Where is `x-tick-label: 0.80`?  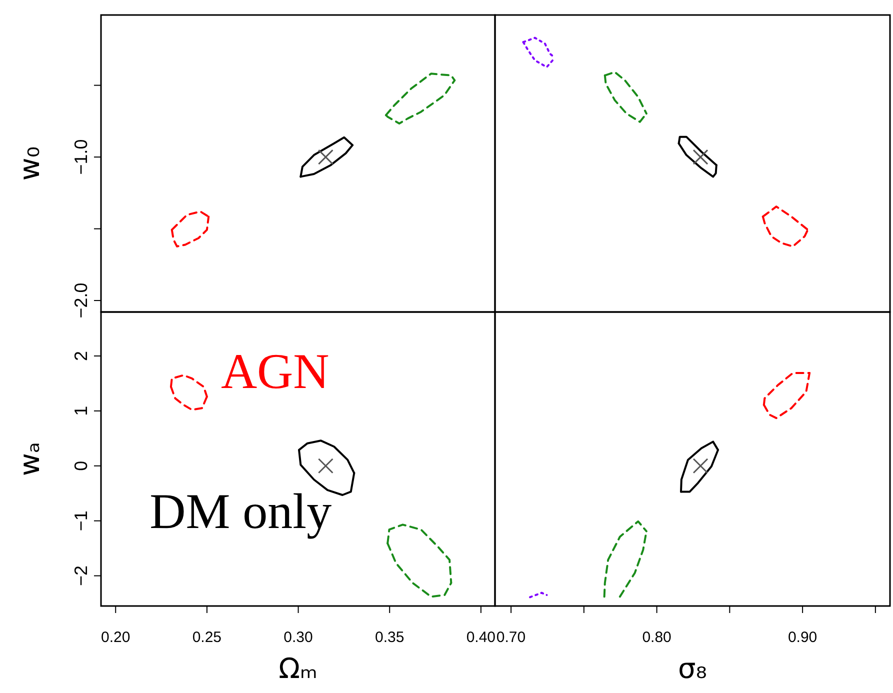 x-tick-label: 0.80 is located at coordinates (657, 637).